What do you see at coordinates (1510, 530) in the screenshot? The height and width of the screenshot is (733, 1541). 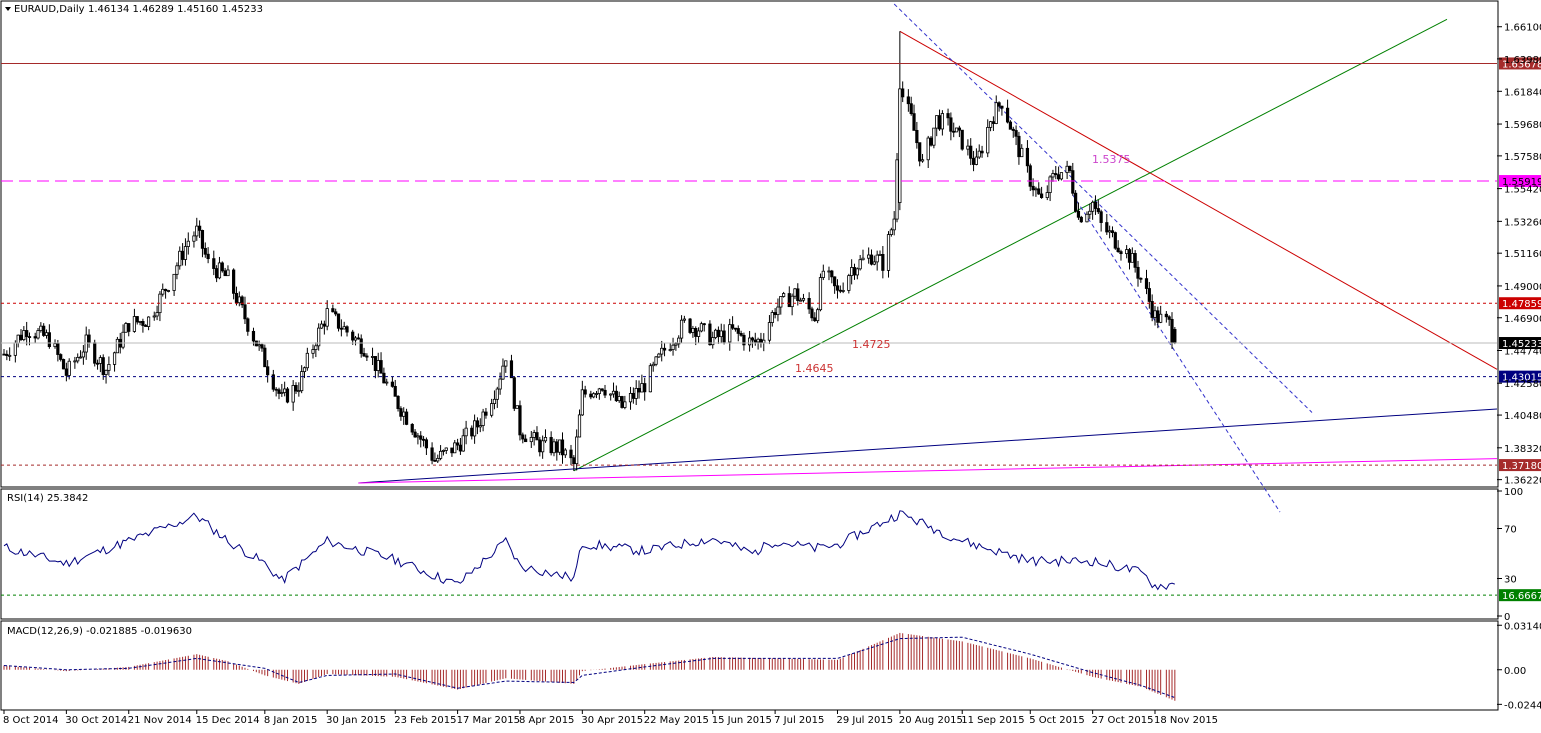 I see `rsi-tick-label: 70` at bounding box center [1510, 530].